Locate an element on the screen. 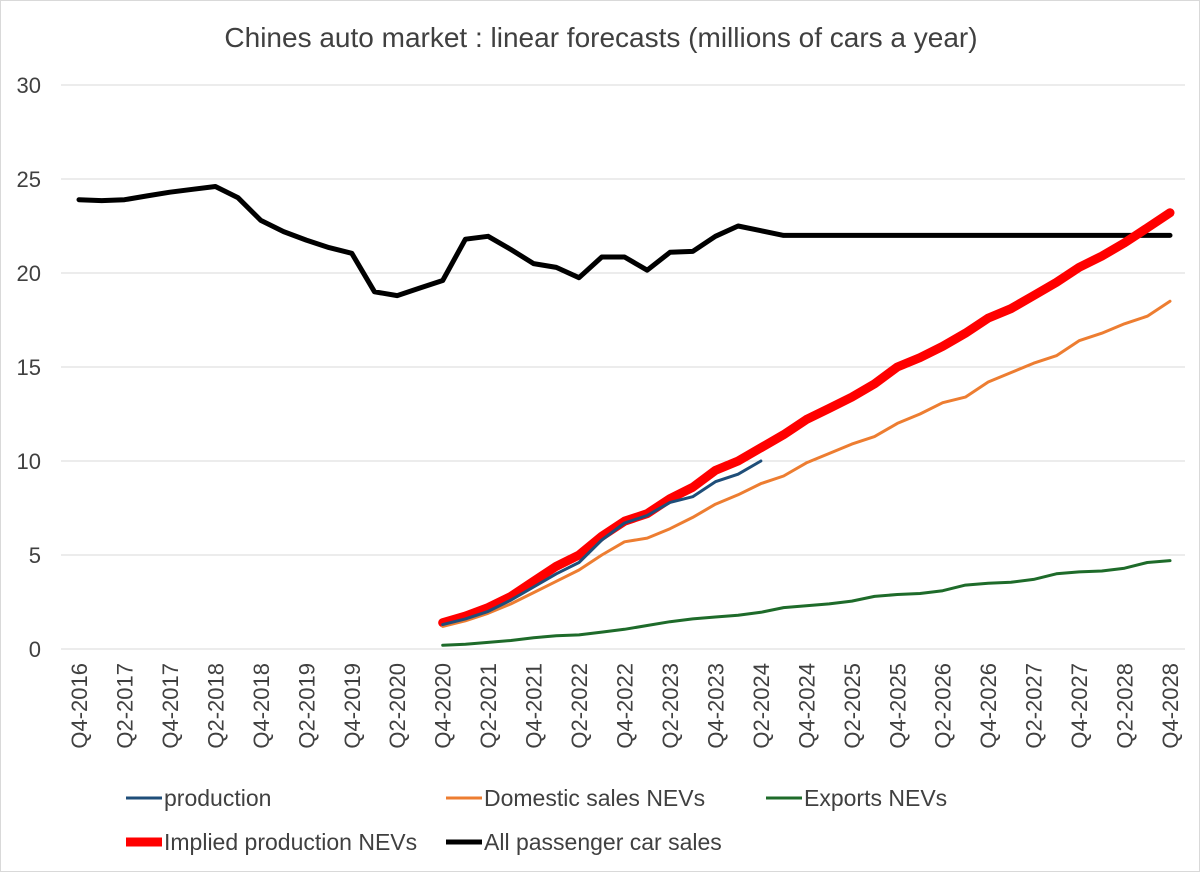 This screenshot has height=872, width=1200. x-tick-label: Q2-2017 is located at coordinates (124, 706).